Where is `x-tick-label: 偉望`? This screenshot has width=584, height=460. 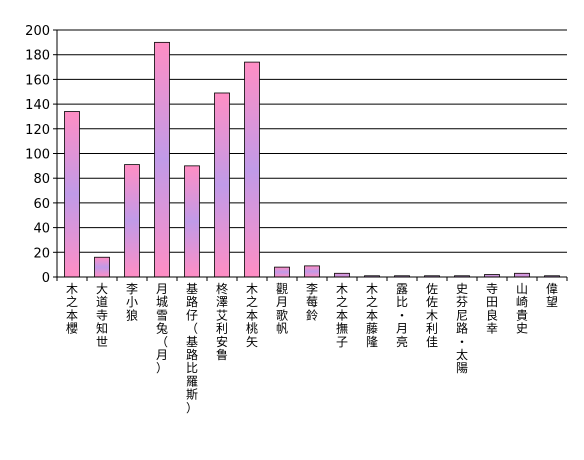 x-tick-label: 偉望 is located at coordinates (552, 295).